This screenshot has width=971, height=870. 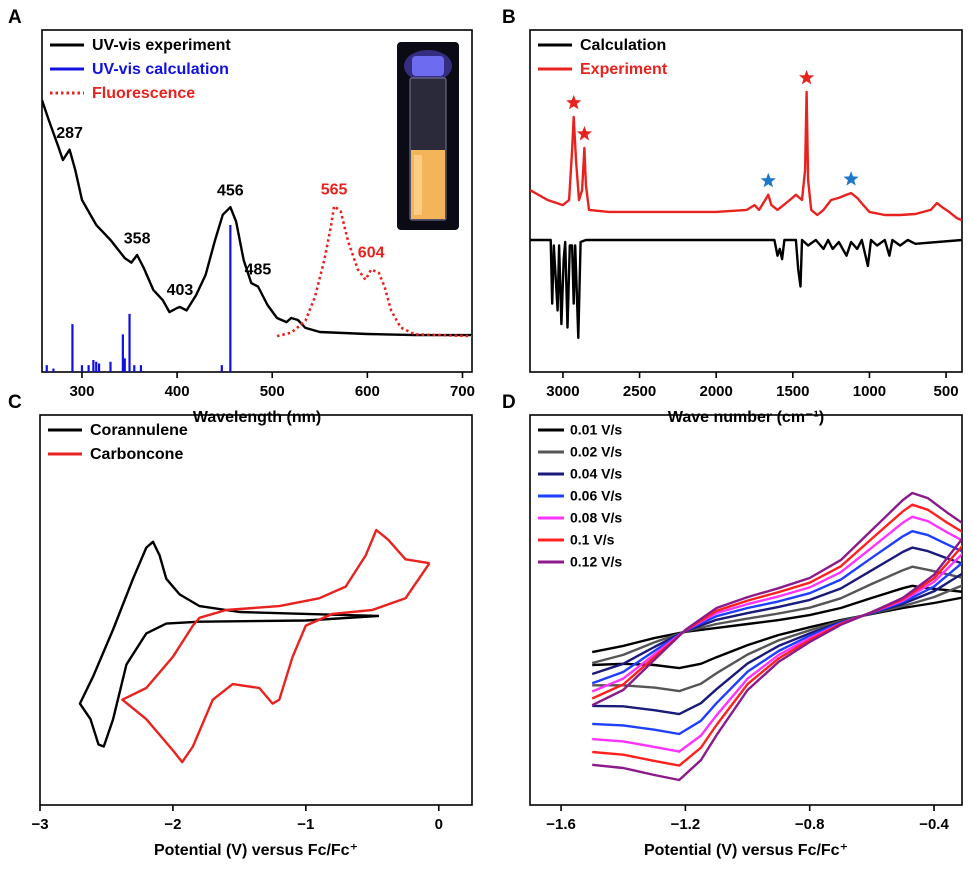 What do you see at coordinates (139, 430) in the screenshot?
I see `legend-label: Corannulene` at bounding box center [139, 430].